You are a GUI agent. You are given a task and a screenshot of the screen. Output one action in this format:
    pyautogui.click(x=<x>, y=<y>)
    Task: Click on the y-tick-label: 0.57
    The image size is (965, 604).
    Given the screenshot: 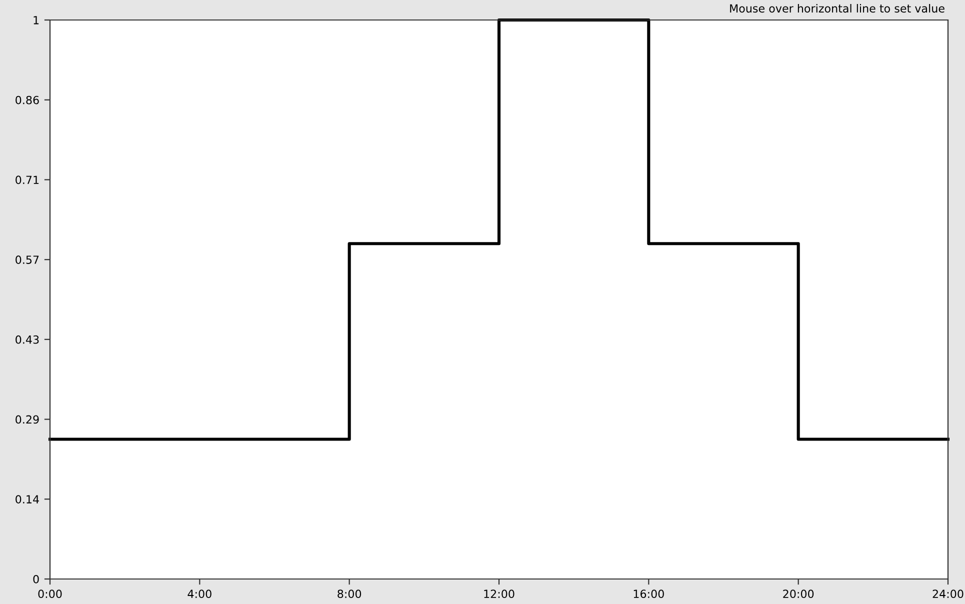 What is the action you would take?
    pyautogui.click(x=27, y=260)
    